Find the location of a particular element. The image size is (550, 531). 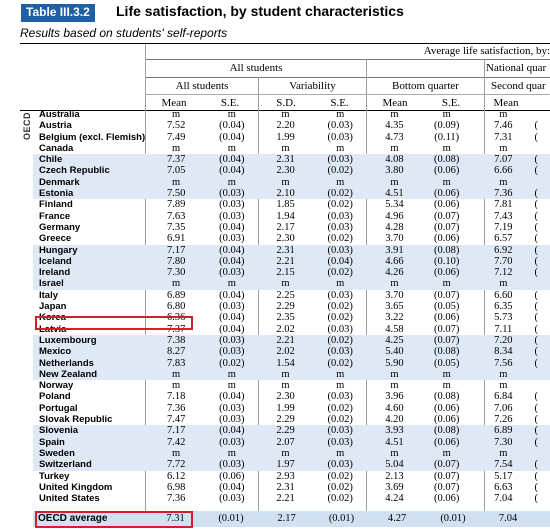

table-cell: 4.24 is located at coordinates (394, 499).